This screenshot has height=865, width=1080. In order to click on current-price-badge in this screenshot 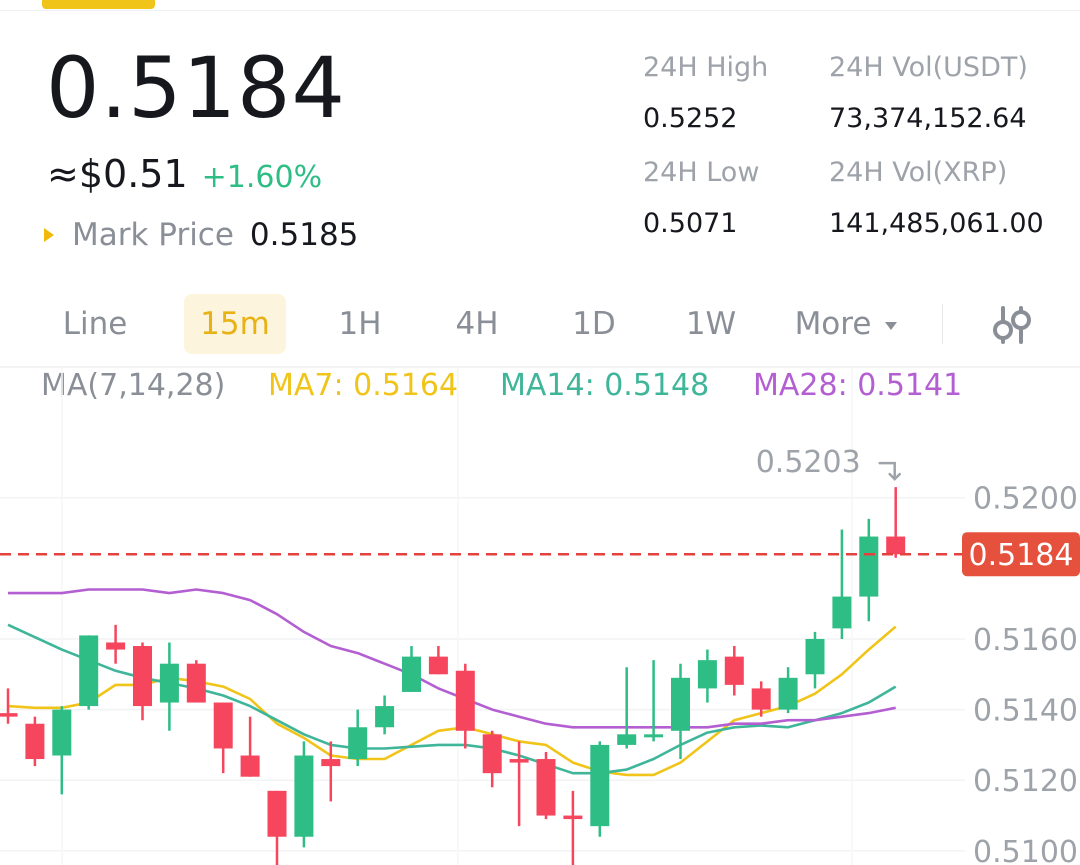, I will do `click(1021, 554)`.